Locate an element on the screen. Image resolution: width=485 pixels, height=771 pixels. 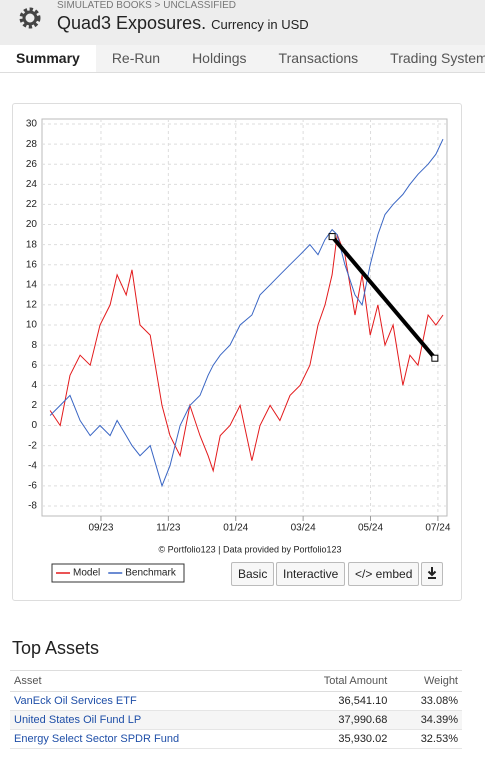
y-tick-label: -4 is located at coordinates (32, 465).